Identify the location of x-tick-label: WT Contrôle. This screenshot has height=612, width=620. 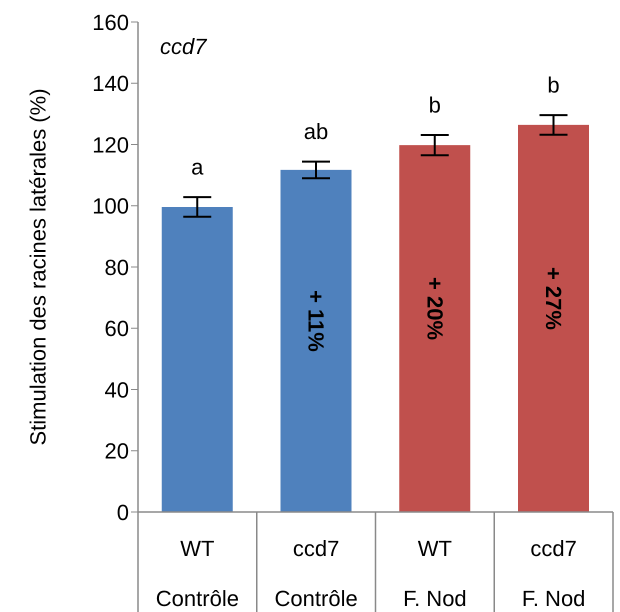
(197, 573).